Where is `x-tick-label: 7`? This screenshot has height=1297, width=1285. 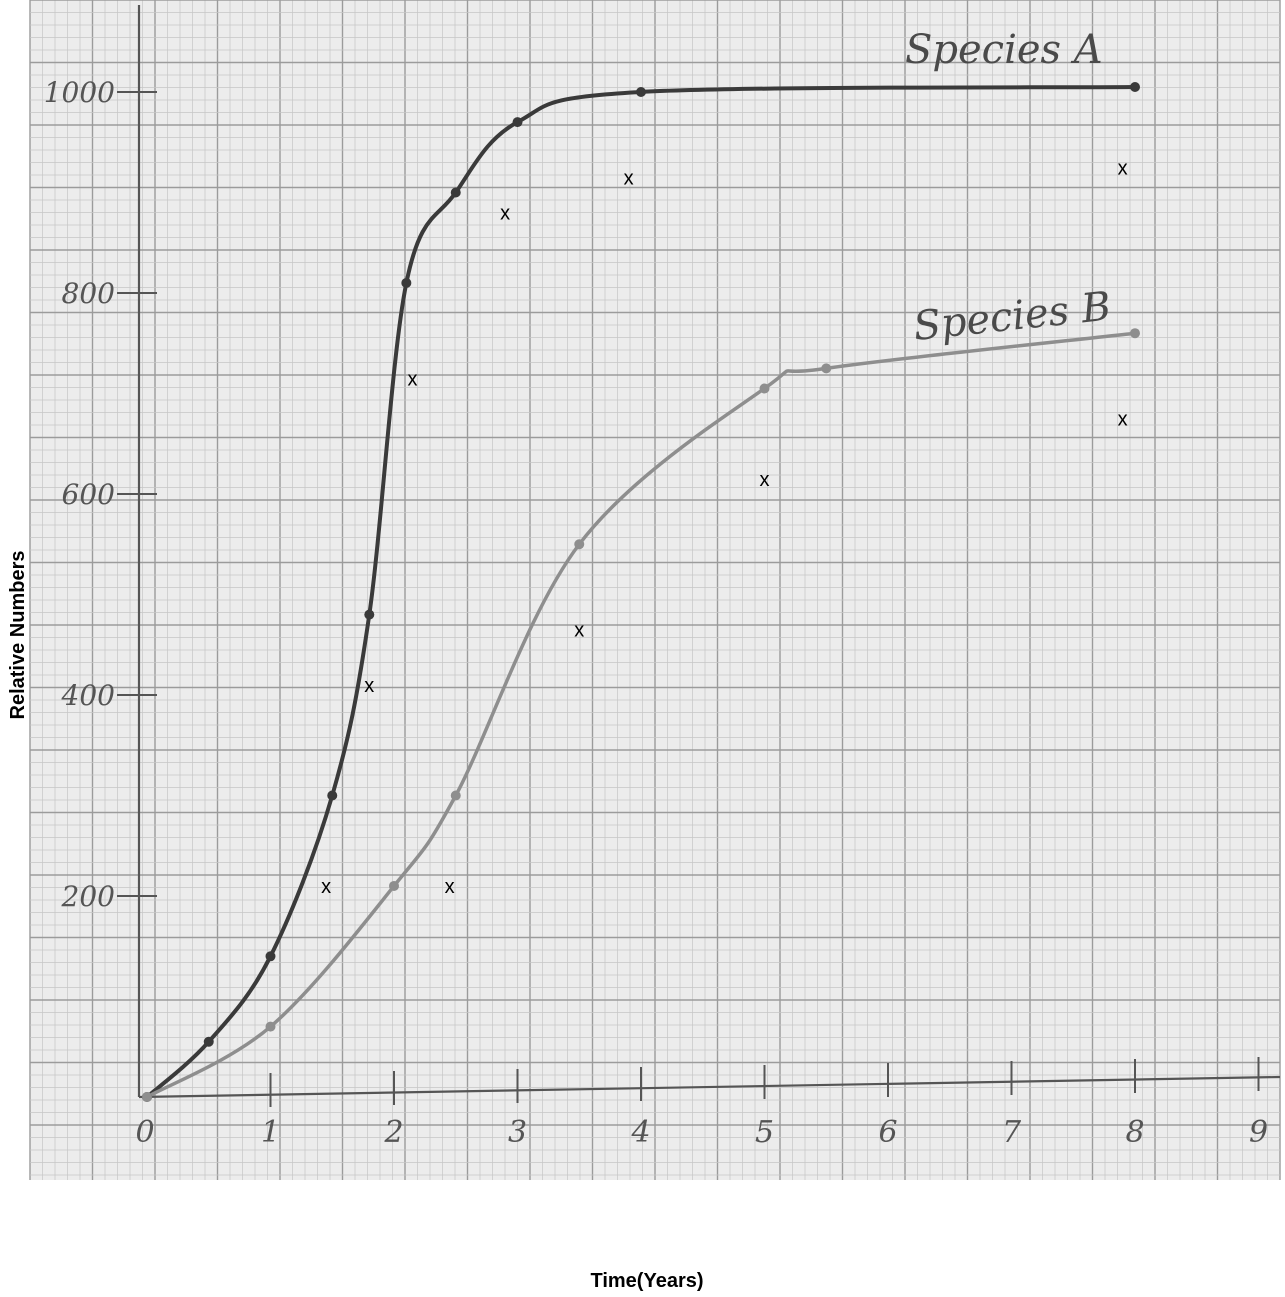
x-tick-label: 7 is located at coordinates (1012, 1132).